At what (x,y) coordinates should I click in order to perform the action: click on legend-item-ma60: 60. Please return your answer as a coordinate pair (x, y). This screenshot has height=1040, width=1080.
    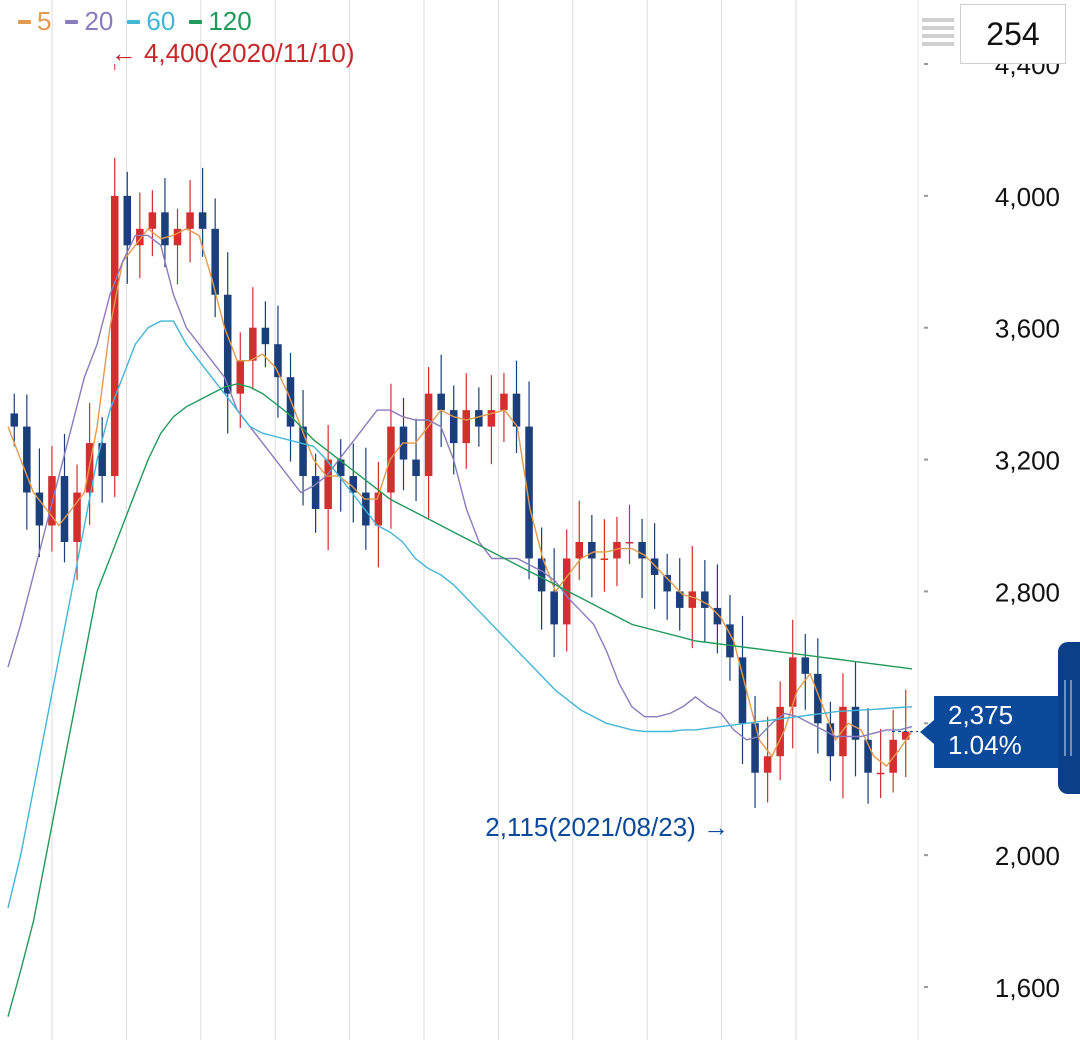
    Looking at the image, I should click on (151, 21).